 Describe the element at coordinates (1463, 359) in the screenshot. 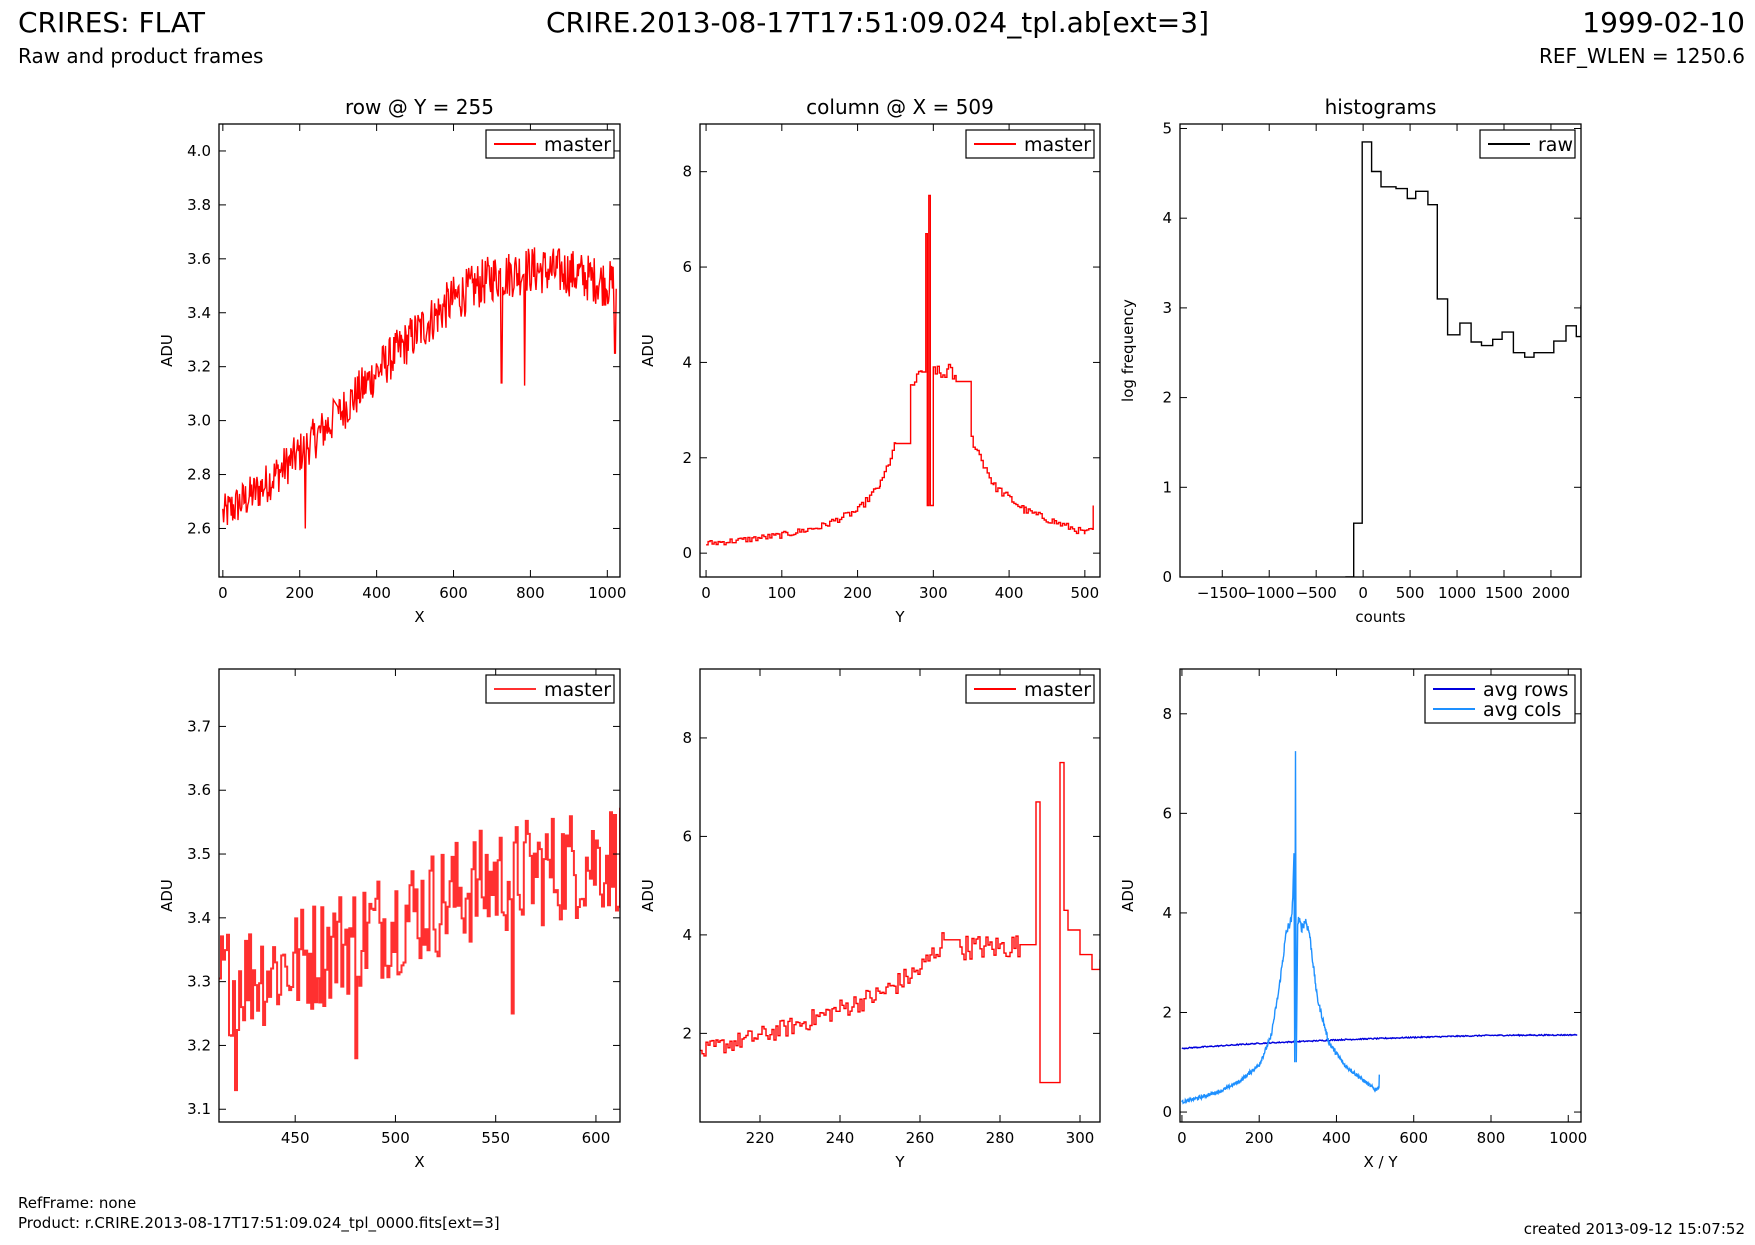

I see `series-line-raw` at that location.